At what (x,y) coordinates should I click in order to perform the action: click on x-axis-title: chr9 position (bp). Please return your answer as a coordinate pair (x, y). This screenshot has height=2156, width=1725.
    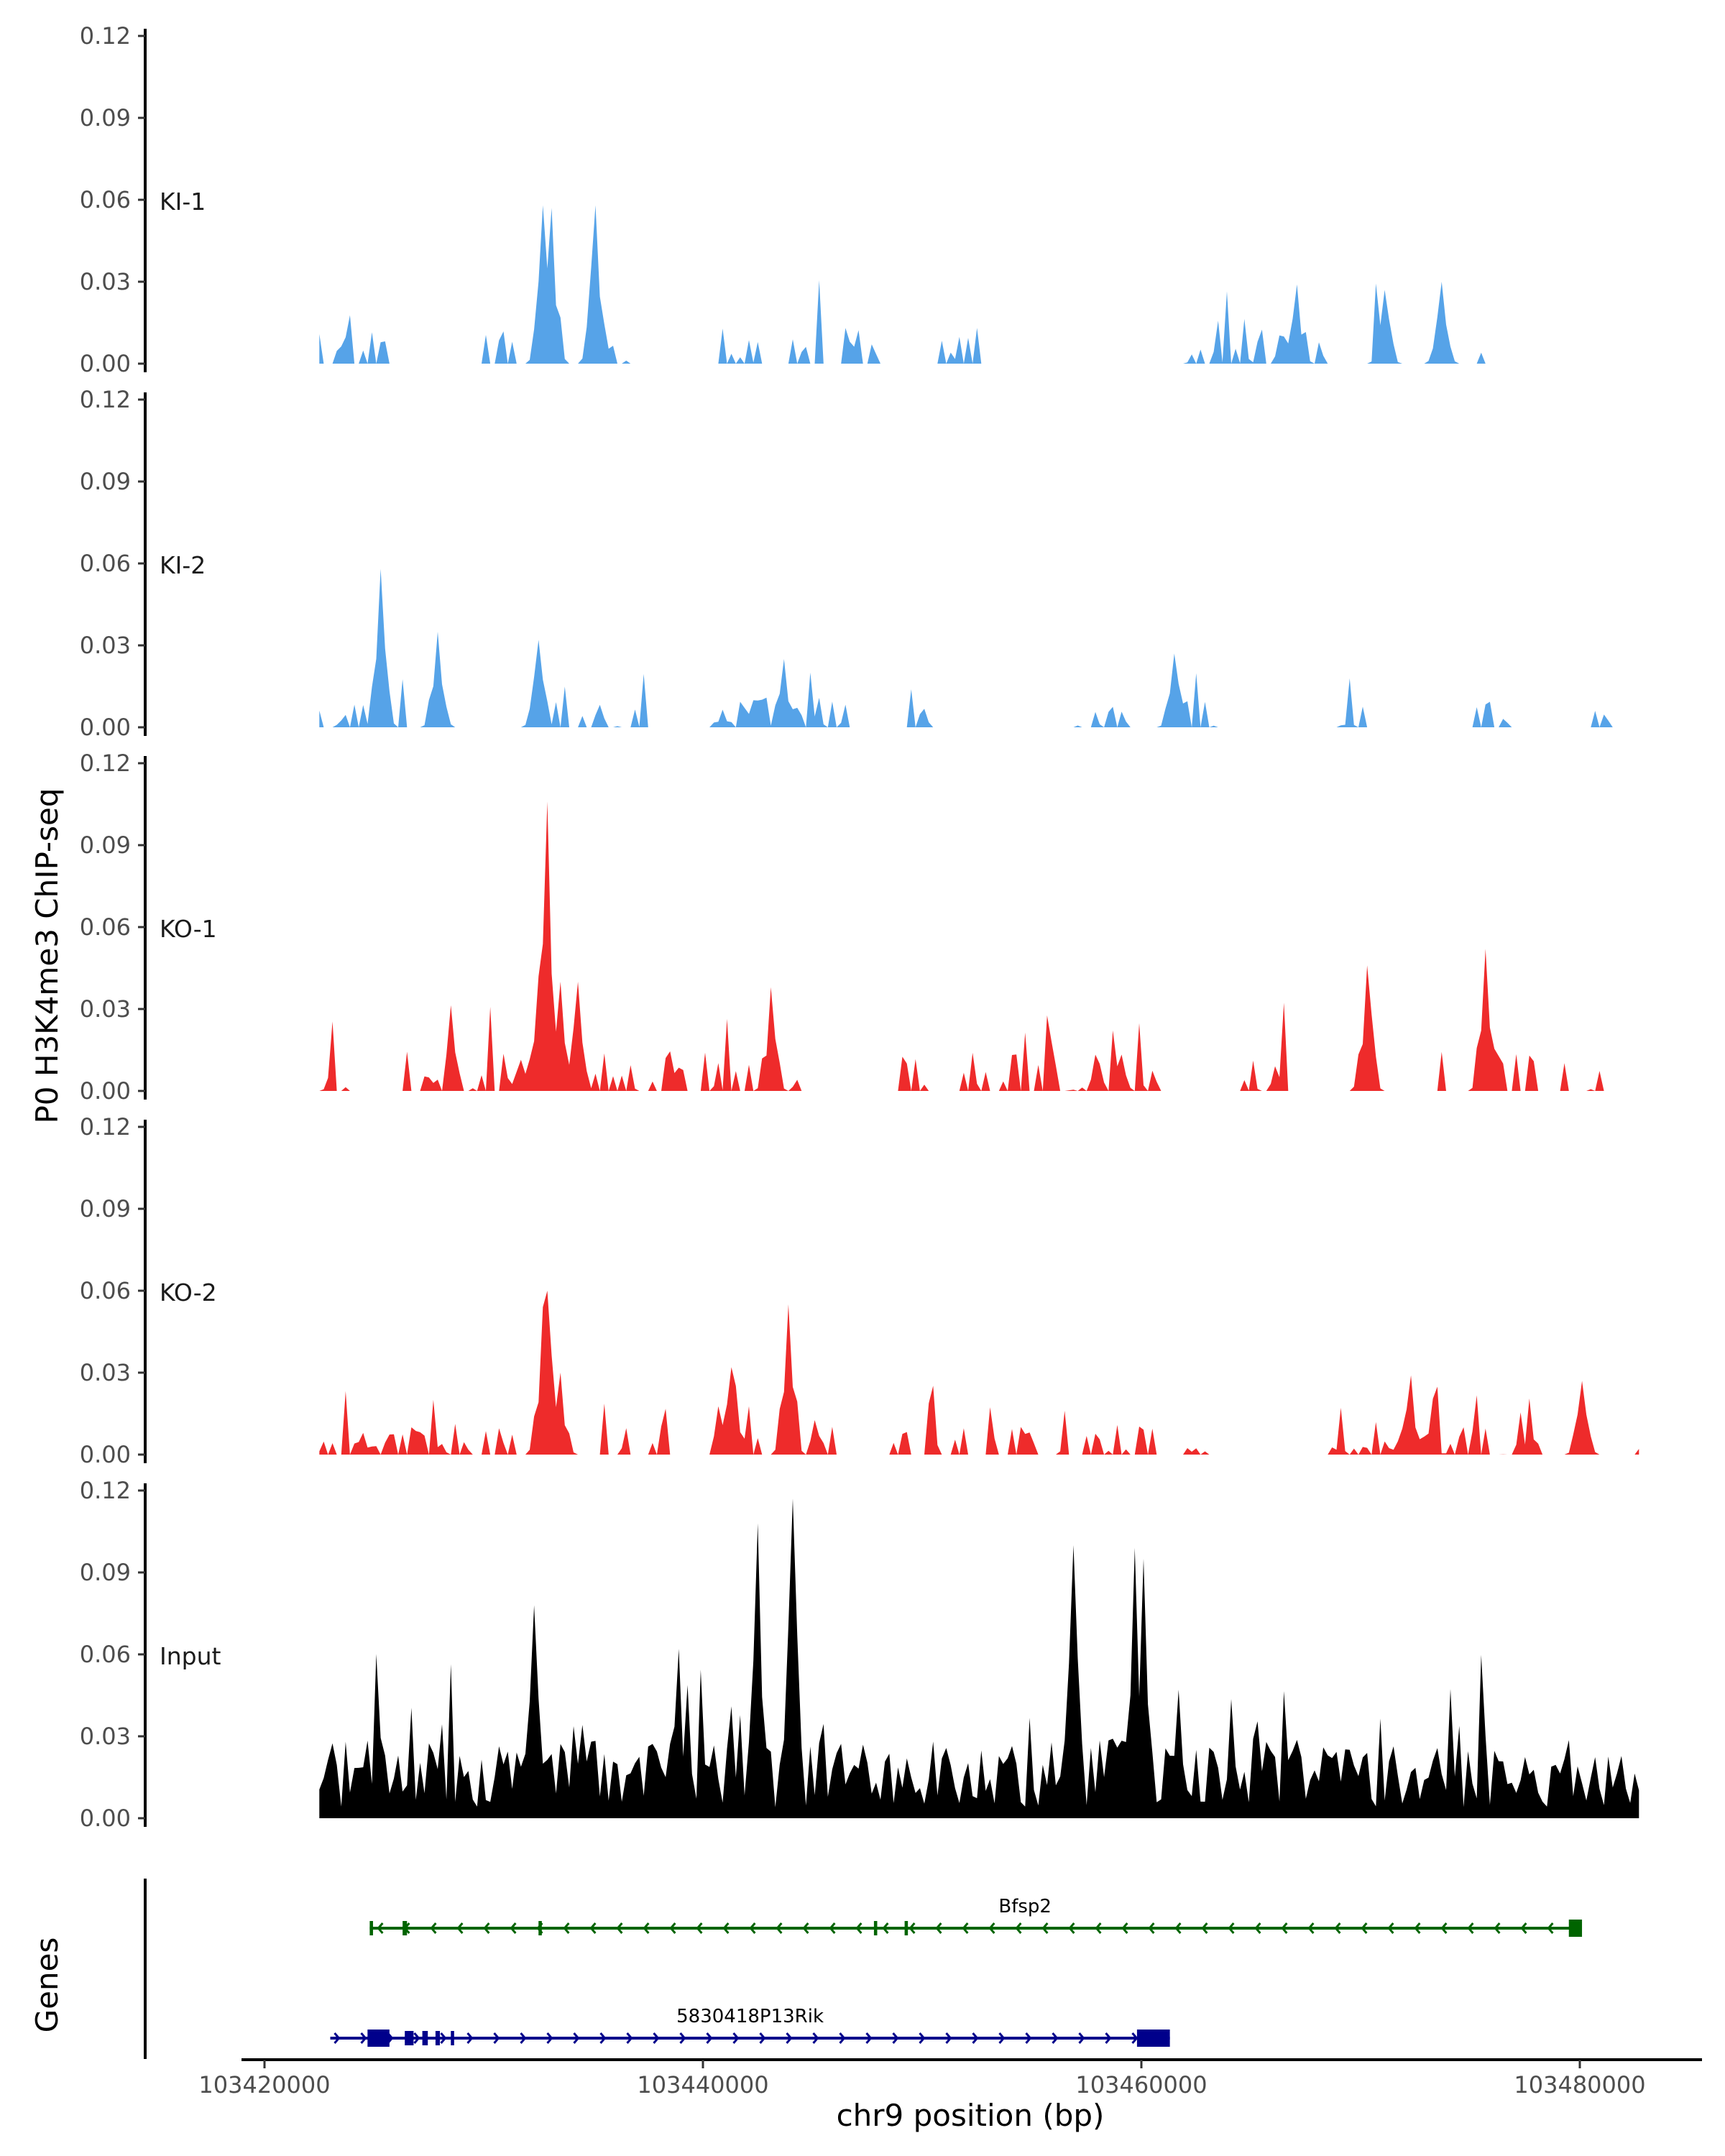
    Looking at the image, I should click on (971, 2115).